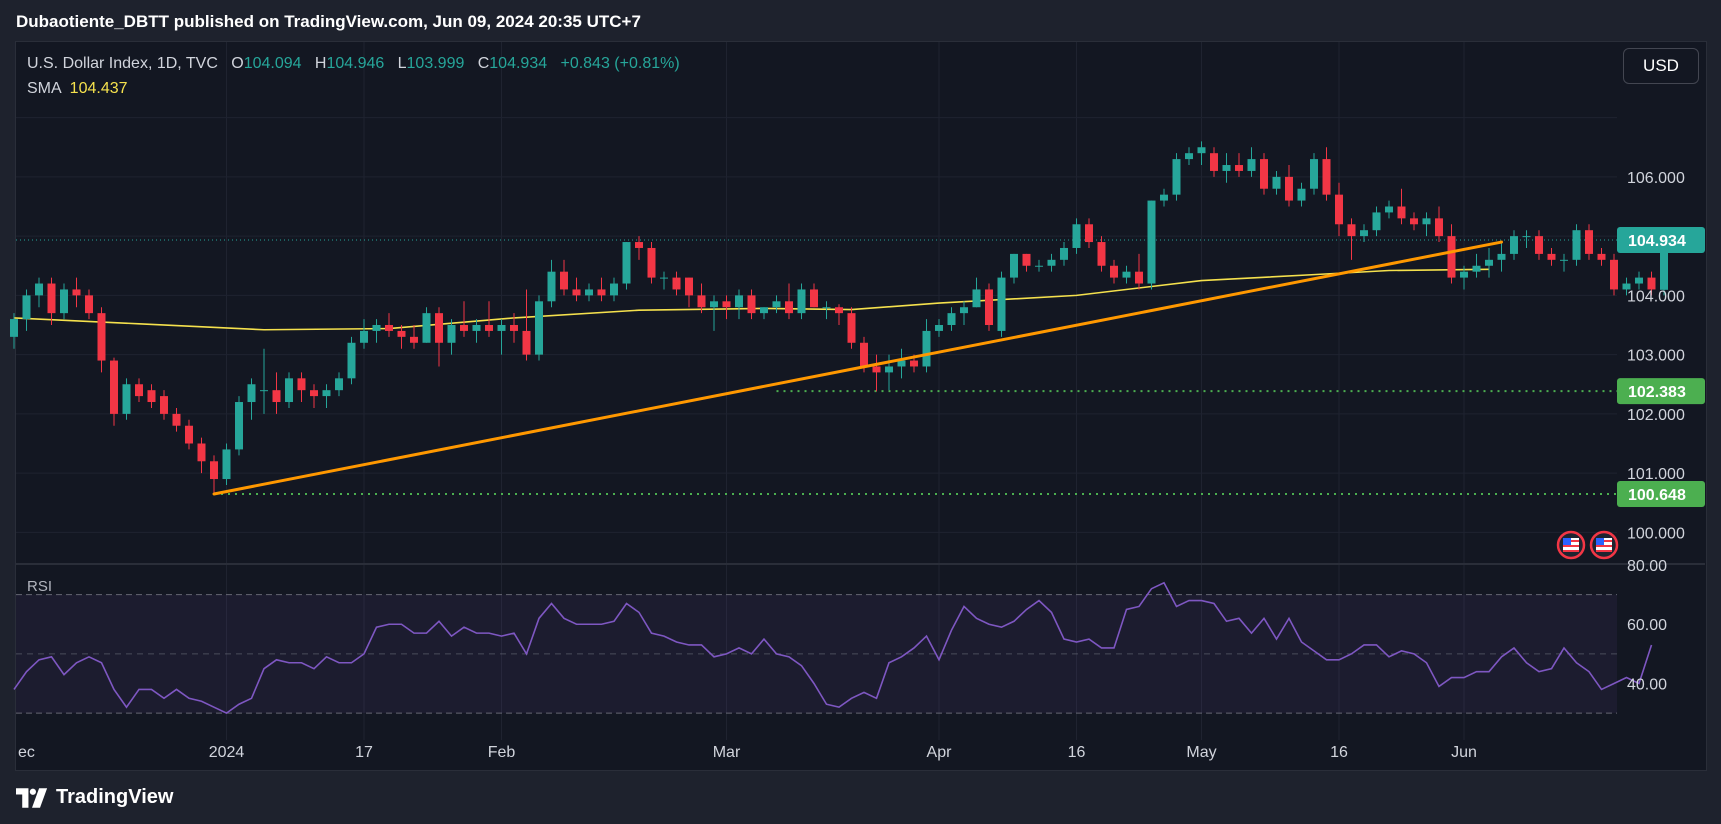  What do you see at coordinates (620, 63) in the screenshot?
I see `change-value: +0.843 (+0.81%)` at bounding box center [620, 63].